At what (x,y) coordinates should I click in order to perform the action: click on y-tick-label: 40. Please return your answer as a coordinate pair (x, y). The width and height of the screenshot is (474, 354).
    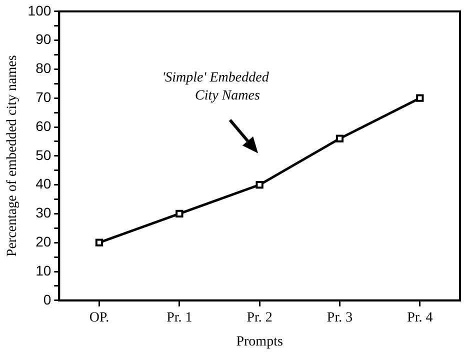
    Looking at the image, I should click on (44, 184).